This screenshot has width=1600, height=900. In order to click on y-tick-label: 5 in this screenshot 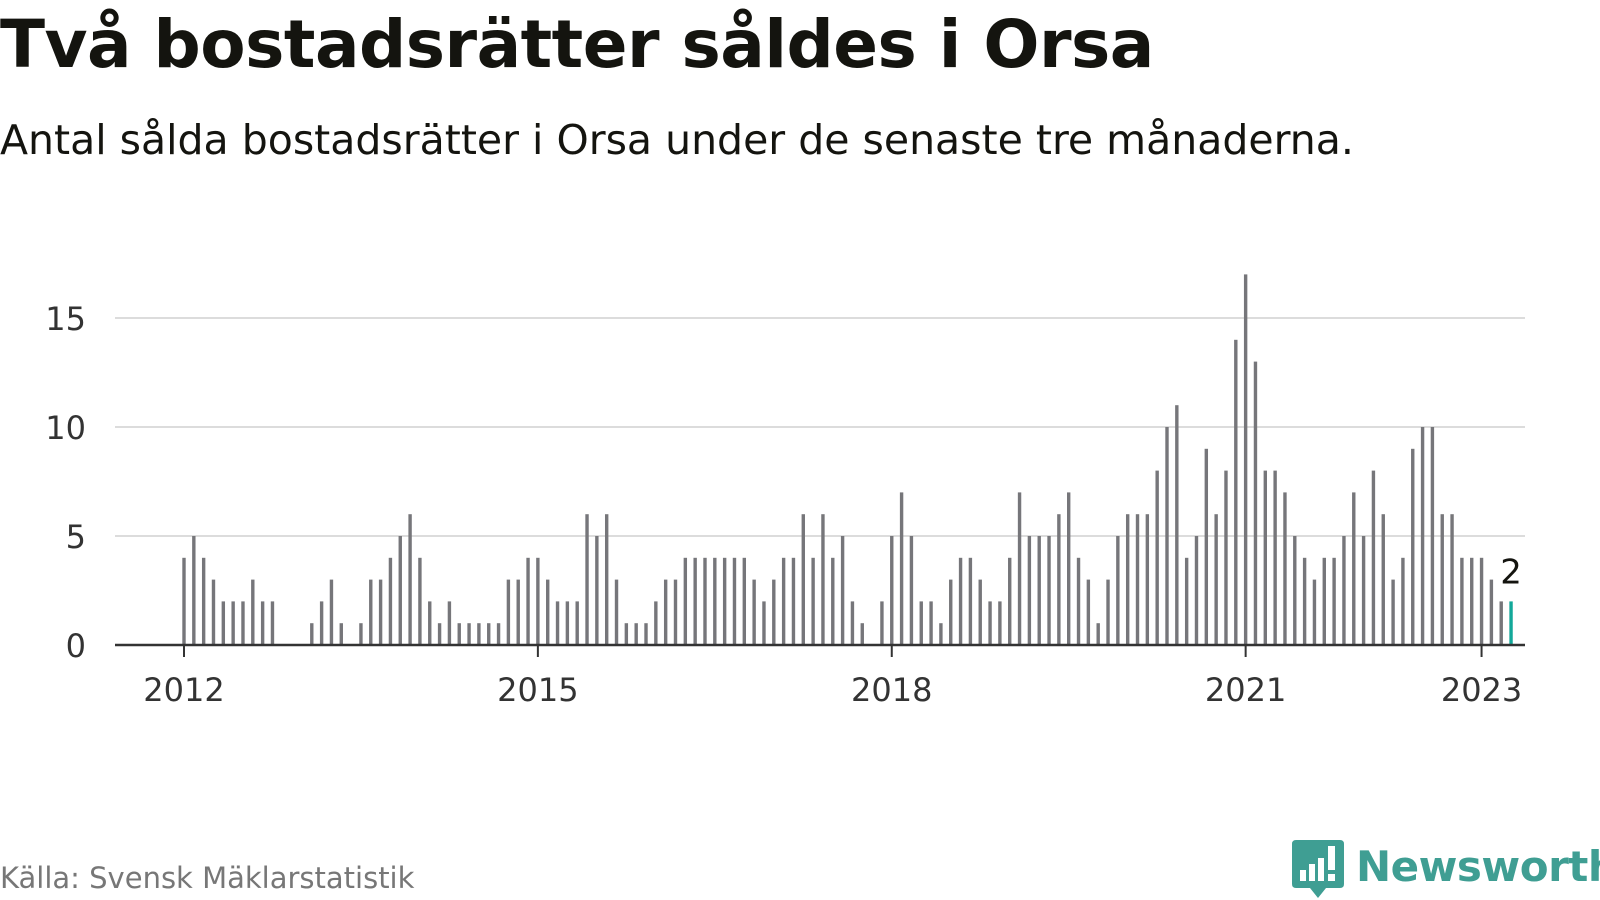, I will do `click(76, 537)`.